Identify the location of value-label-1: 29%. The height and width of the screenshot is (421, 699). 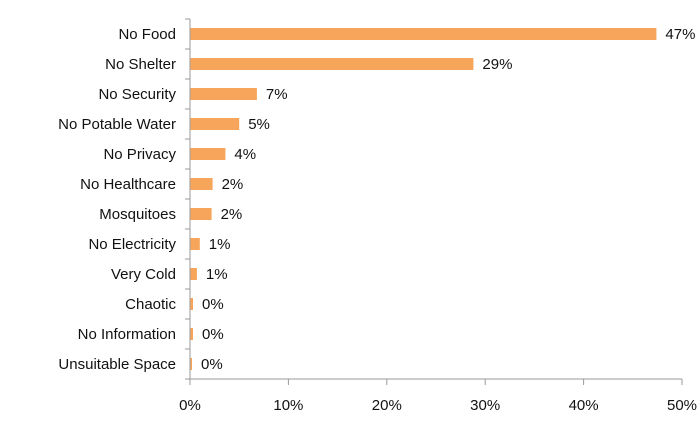
(497, 64).